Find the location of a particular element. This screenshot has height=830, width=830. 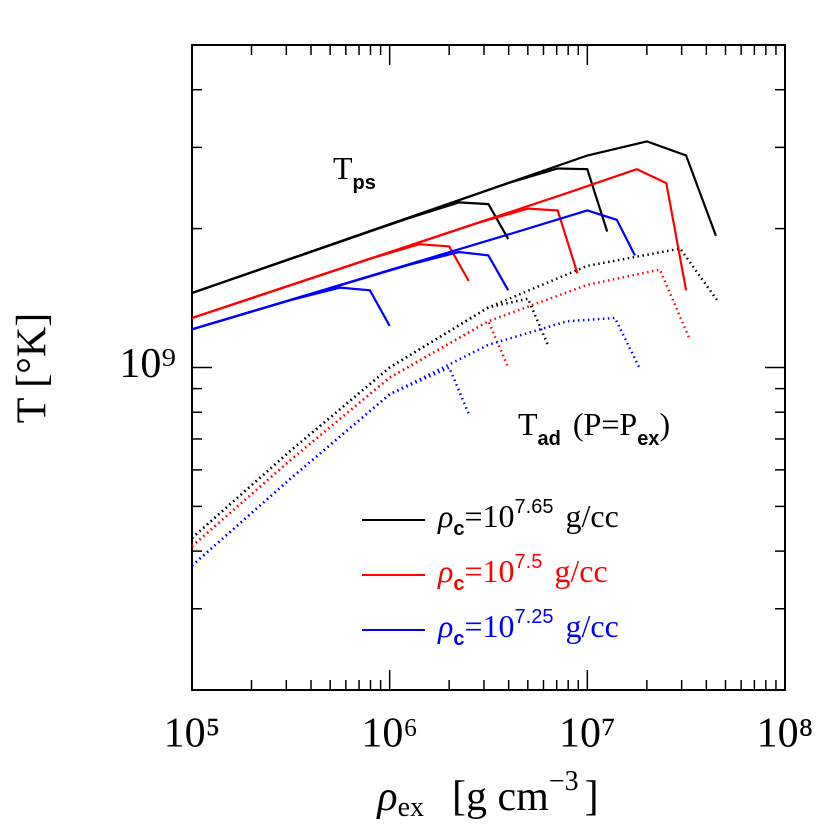

legend-exp: 7.25 is located at coordinates (534, 617).